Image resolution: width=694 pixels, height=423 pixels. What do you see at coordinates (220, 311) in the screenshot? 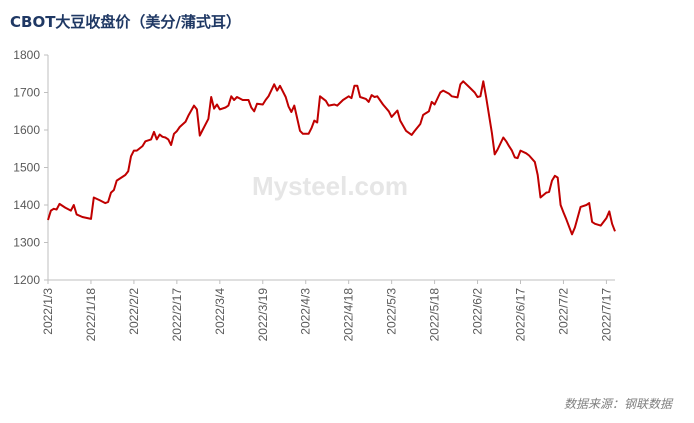
I see `x-tick-label: 2022/3/4` at bounding box center [220, 311].